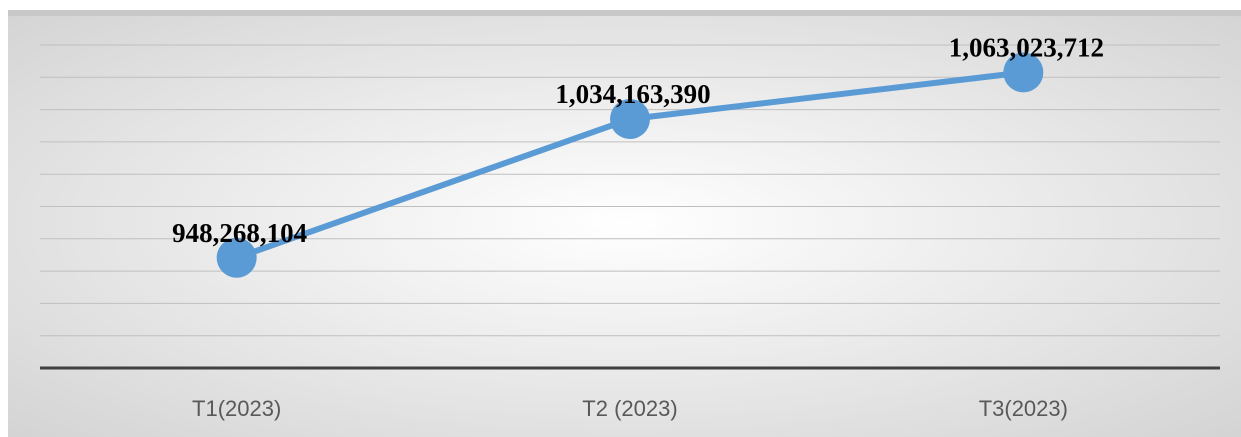 This screenshot has width=1241, height=437. What do you see at coordinates (239, 233) in the screenshot?
I see `data-label: 948,268,104` at bounding box center [239, 233].